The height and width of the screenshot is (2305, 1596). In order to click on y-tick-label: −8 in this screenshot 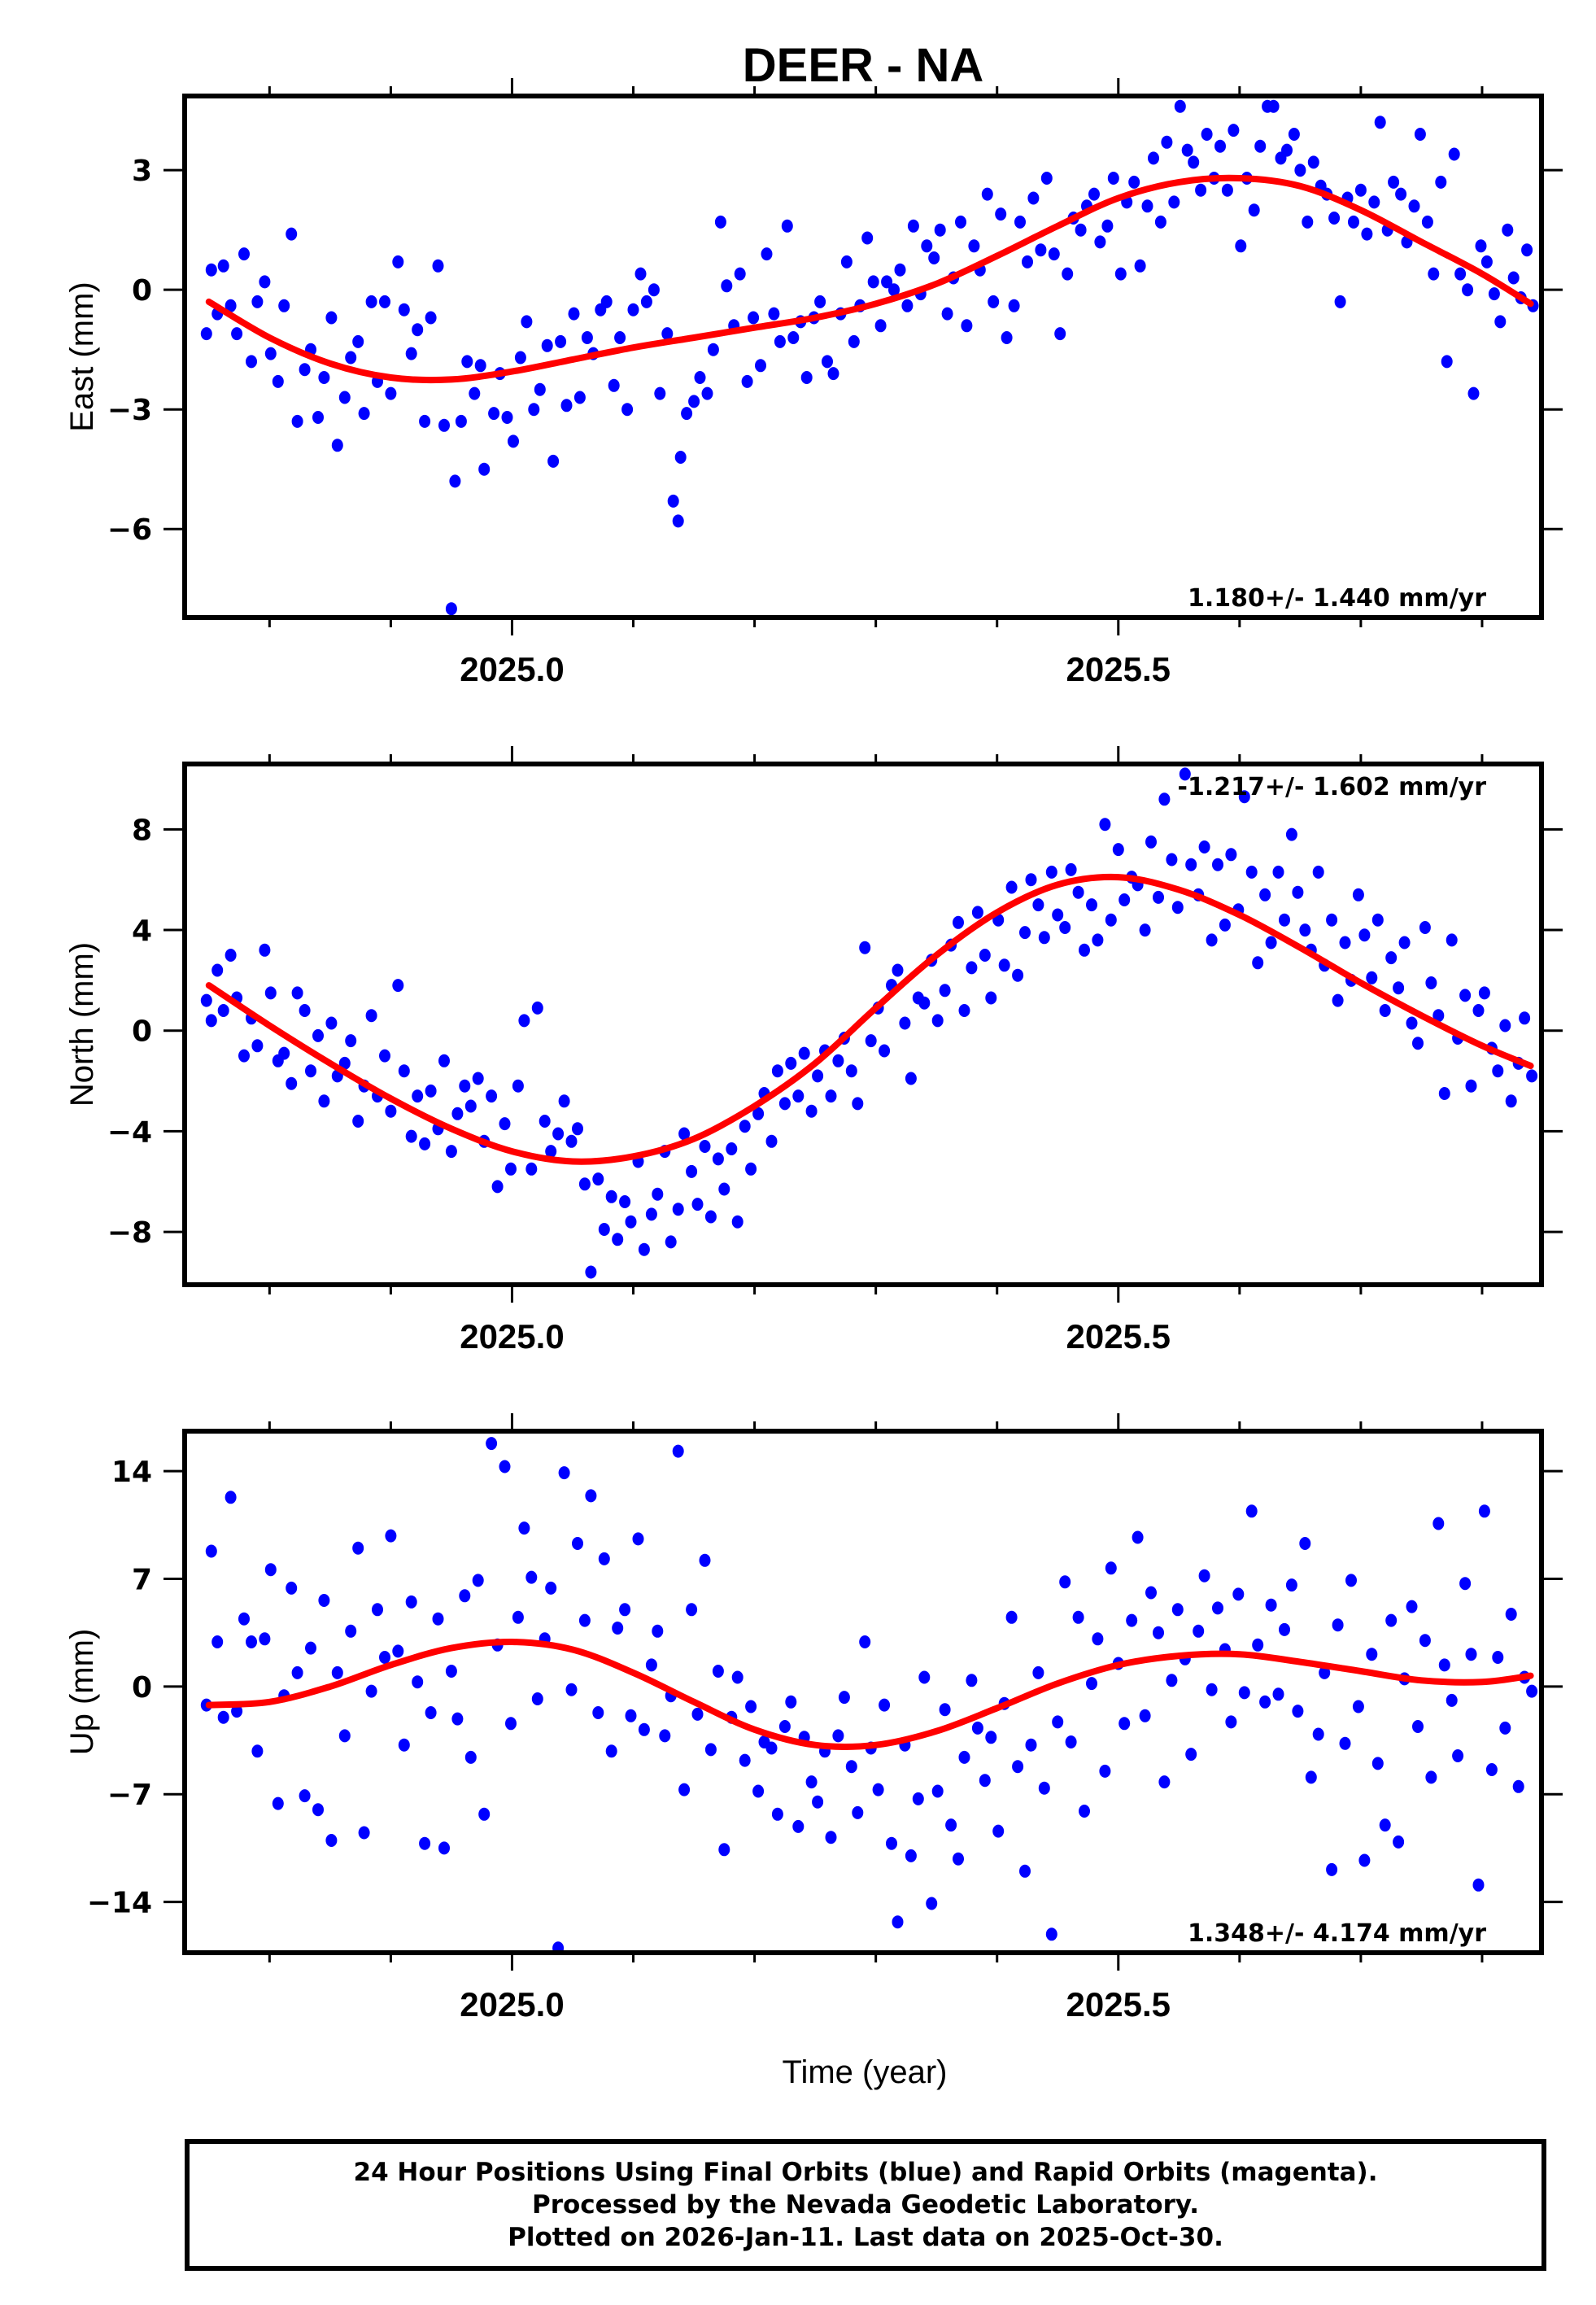, I will do `click(129, 1233)`.